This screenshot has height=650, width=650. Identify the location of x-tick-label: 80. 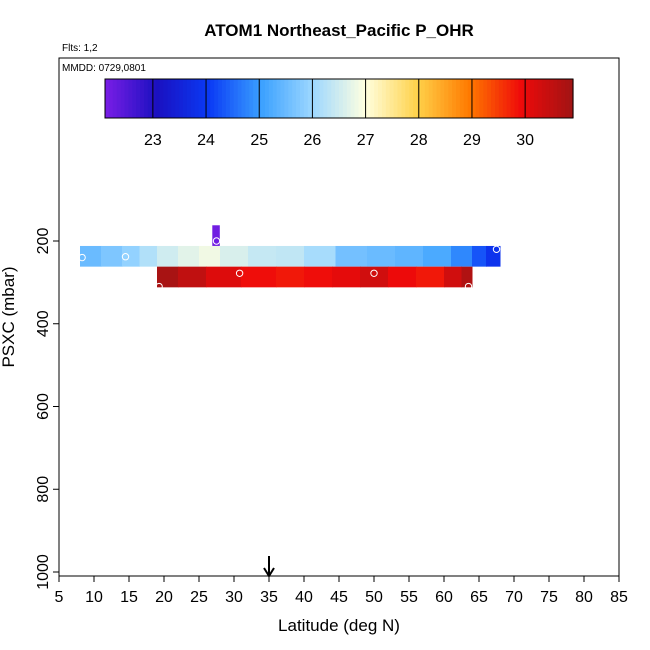
(584, 597).